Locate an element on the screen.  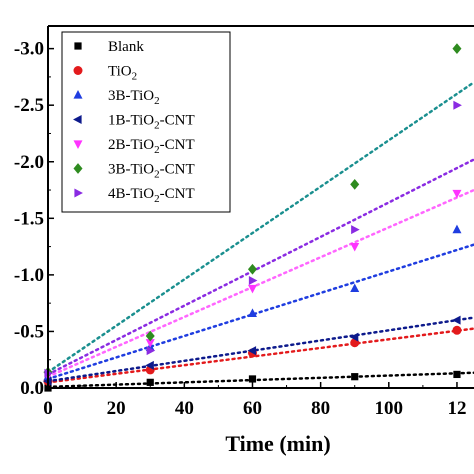
fit-line-tio2 is located at coordinates (260, 355).